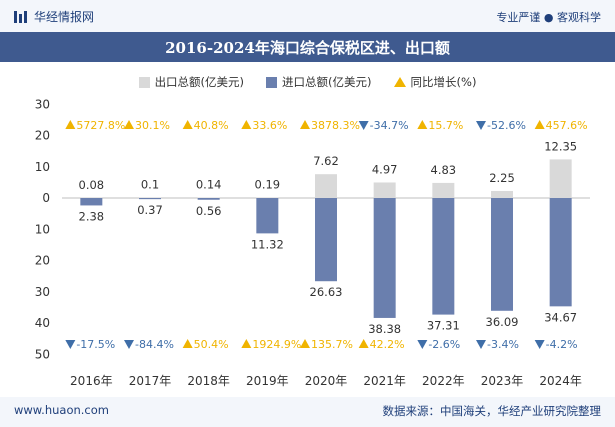 This screenshot has width=615, height=427. What do you see at coordinates (443, 381) in the screenshot?
I see `x-tick-label: 2022年` at bounding box center [443, 381].